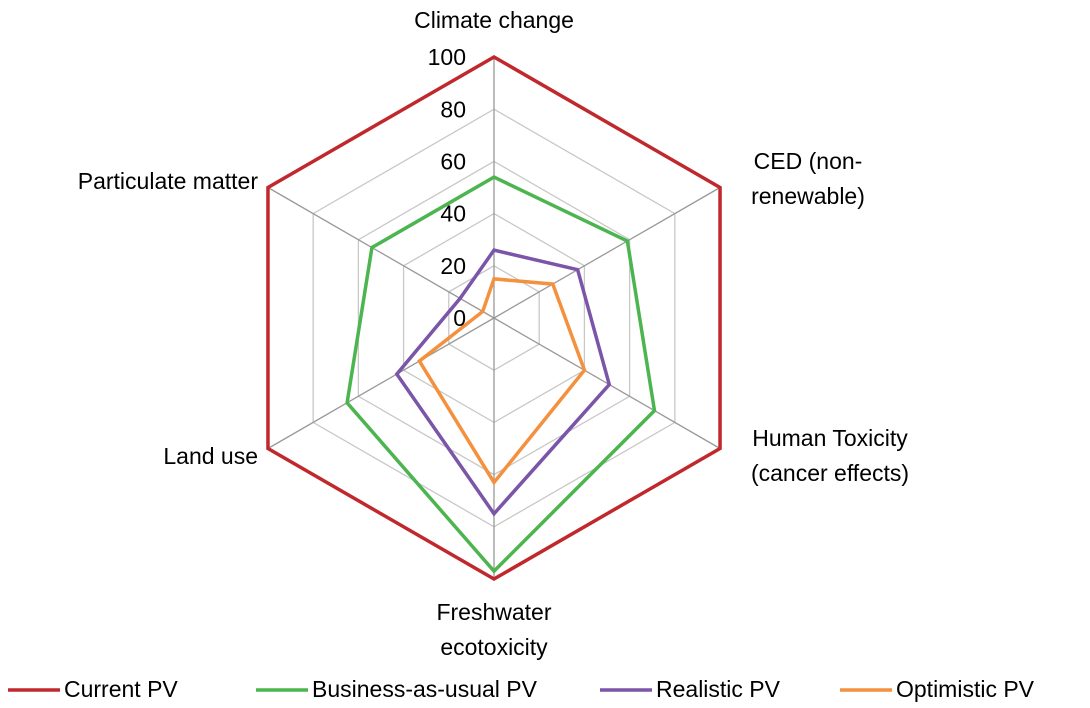 The width and height of the screenshot is (1090, 708). I want to click on category-label: Particulate matter, so click(168, 181).